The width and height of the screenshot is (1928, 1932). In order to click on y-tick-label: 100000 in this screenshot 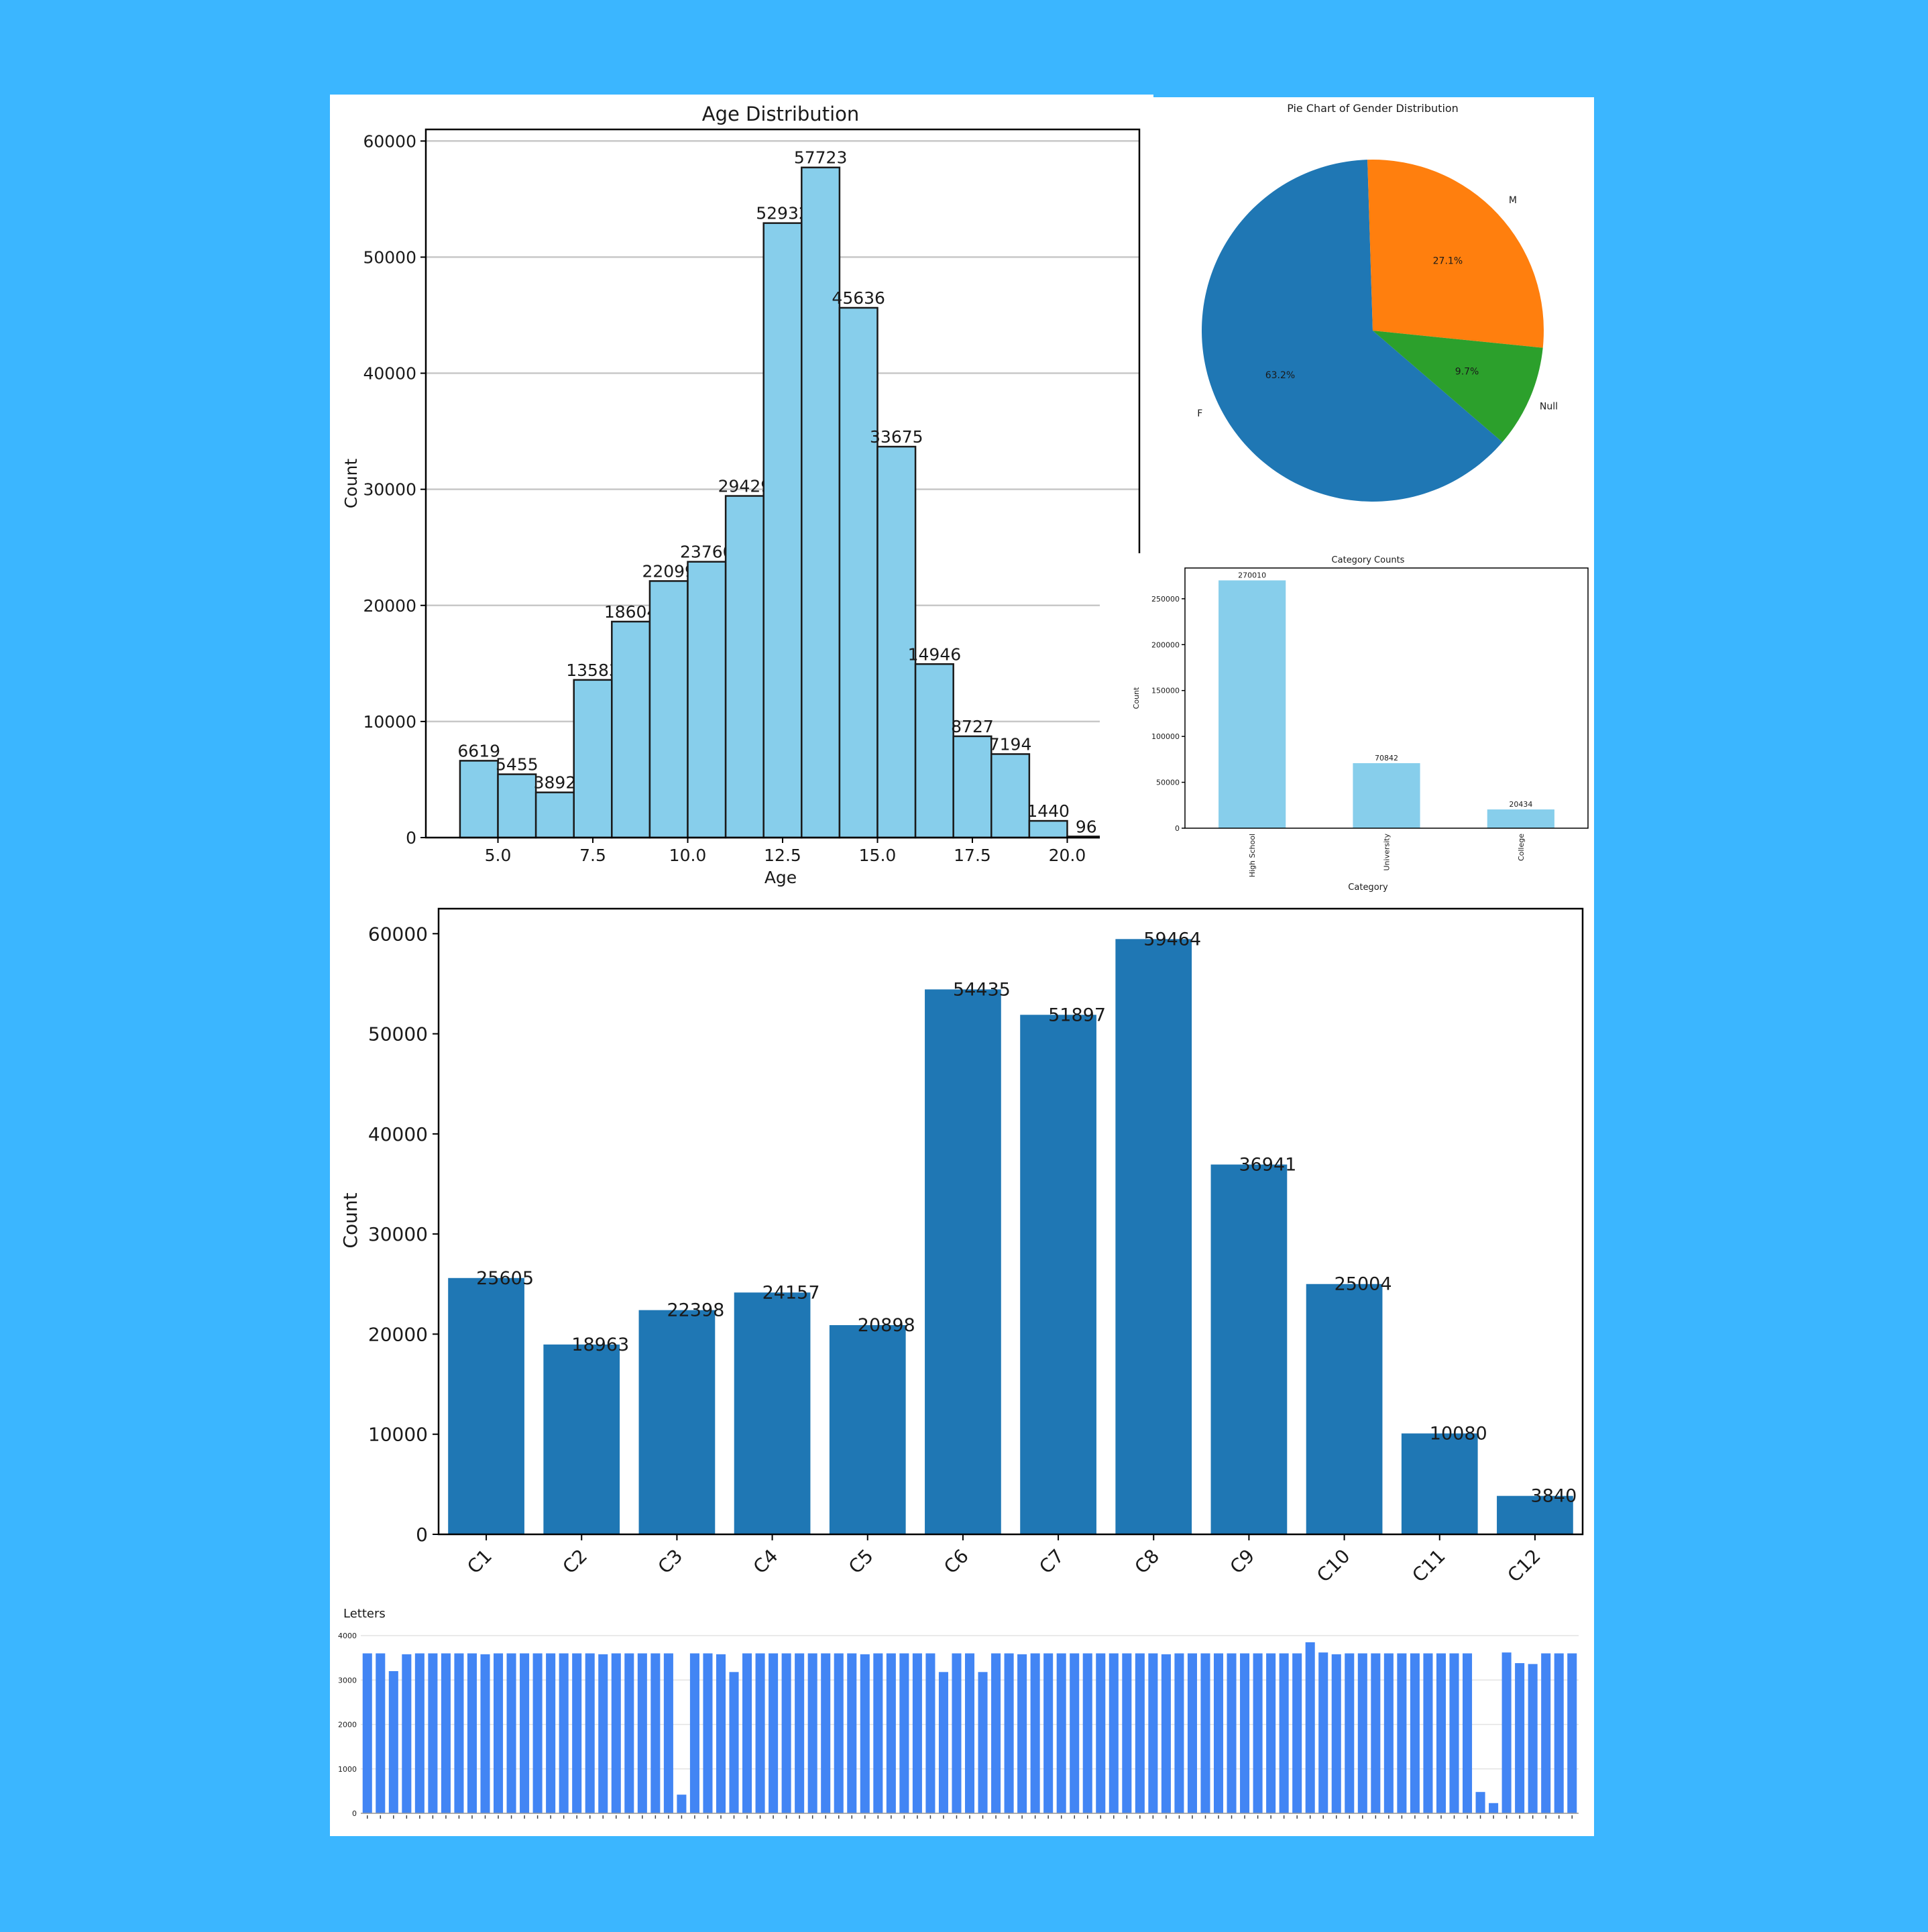, I will do `click(1166, 736)`.